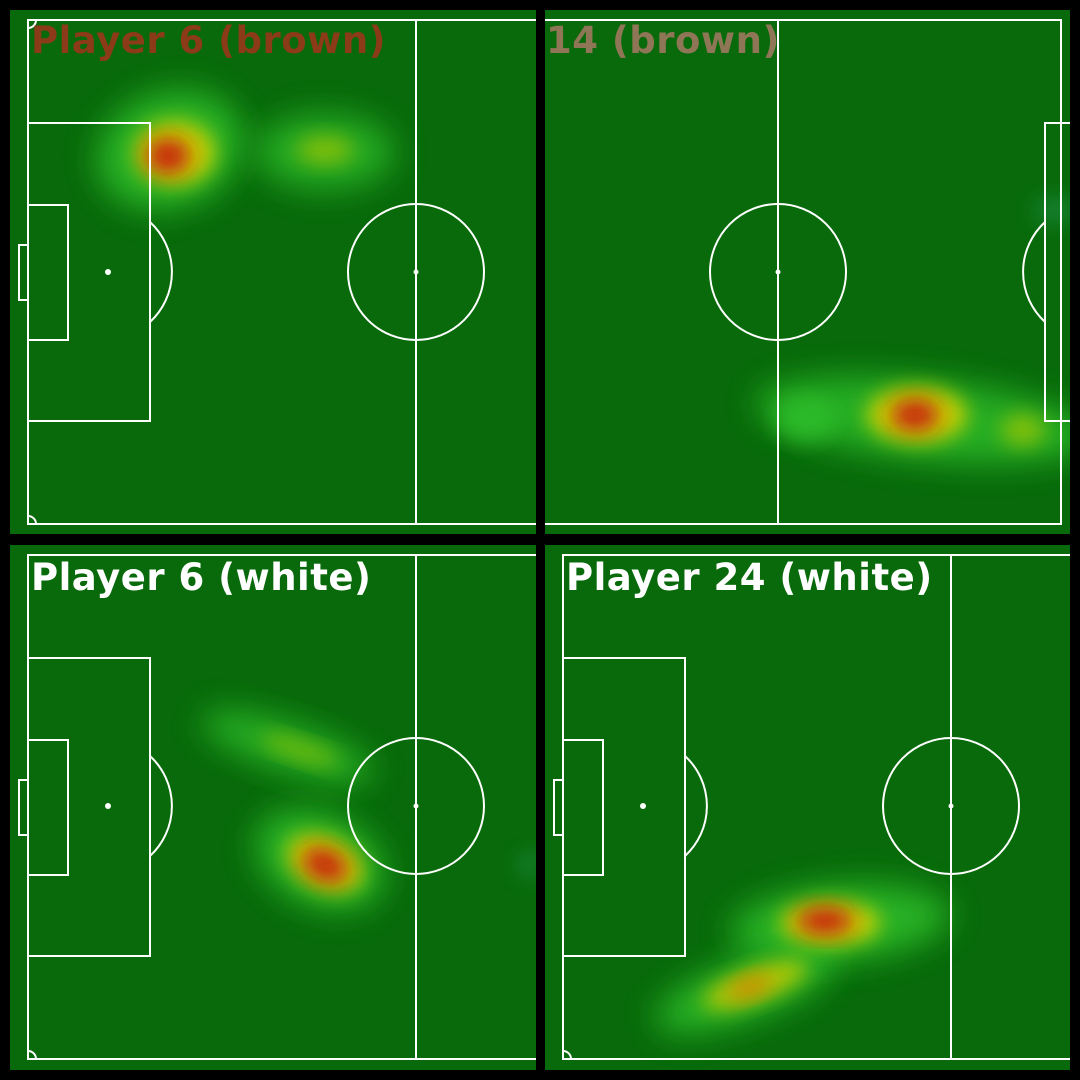  What do you see at coordinates (201, 577) in the screenshot?
I see `panel-title: Player 6 (white)` at bounding box center [201, 577].